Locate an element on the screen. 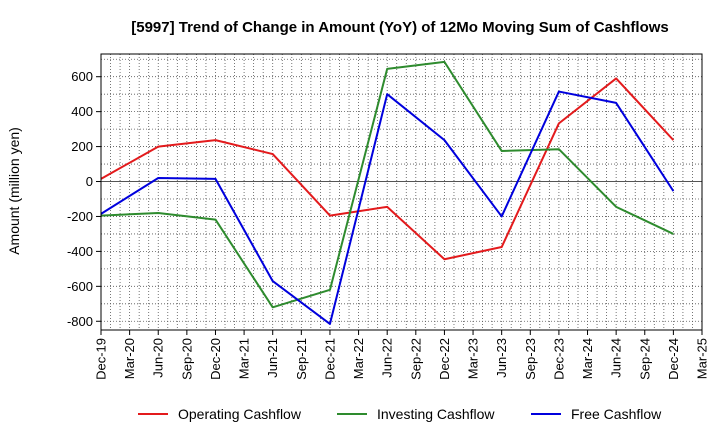 The height and width of the screenshot is (445, 720). x-tick-label: Jun-23 is located at coordinates (501, 358).